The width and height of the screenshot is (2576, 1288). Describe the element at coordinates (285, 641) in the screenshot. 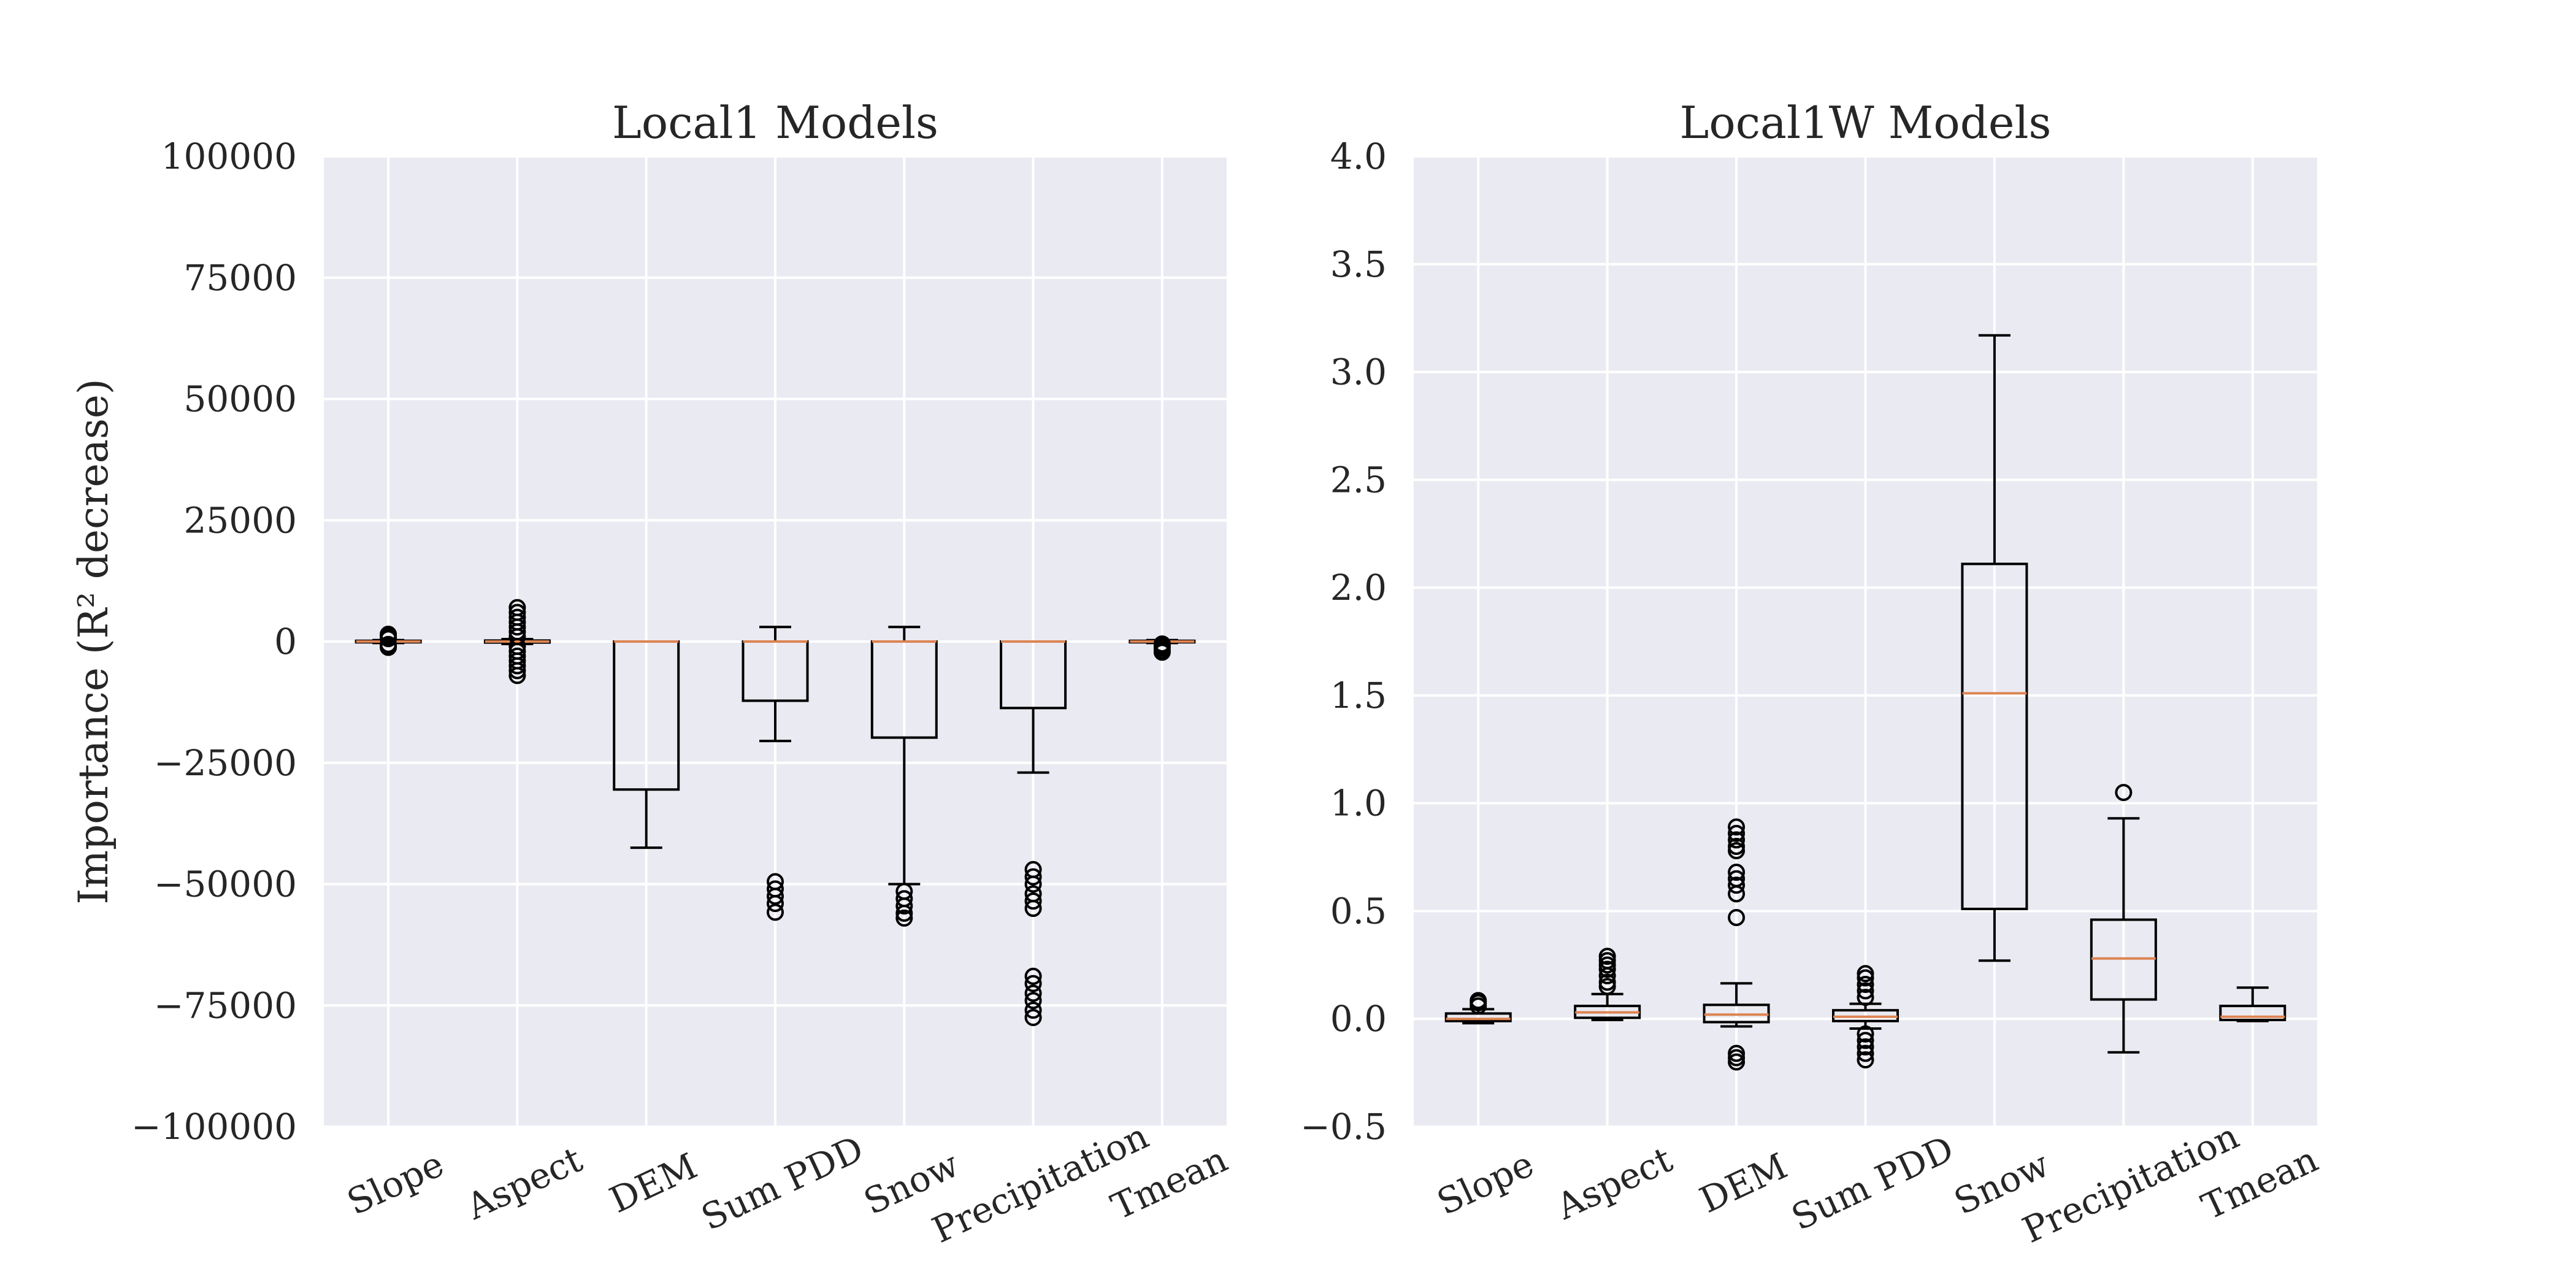

I see `y-tick-label: 0` at that location.